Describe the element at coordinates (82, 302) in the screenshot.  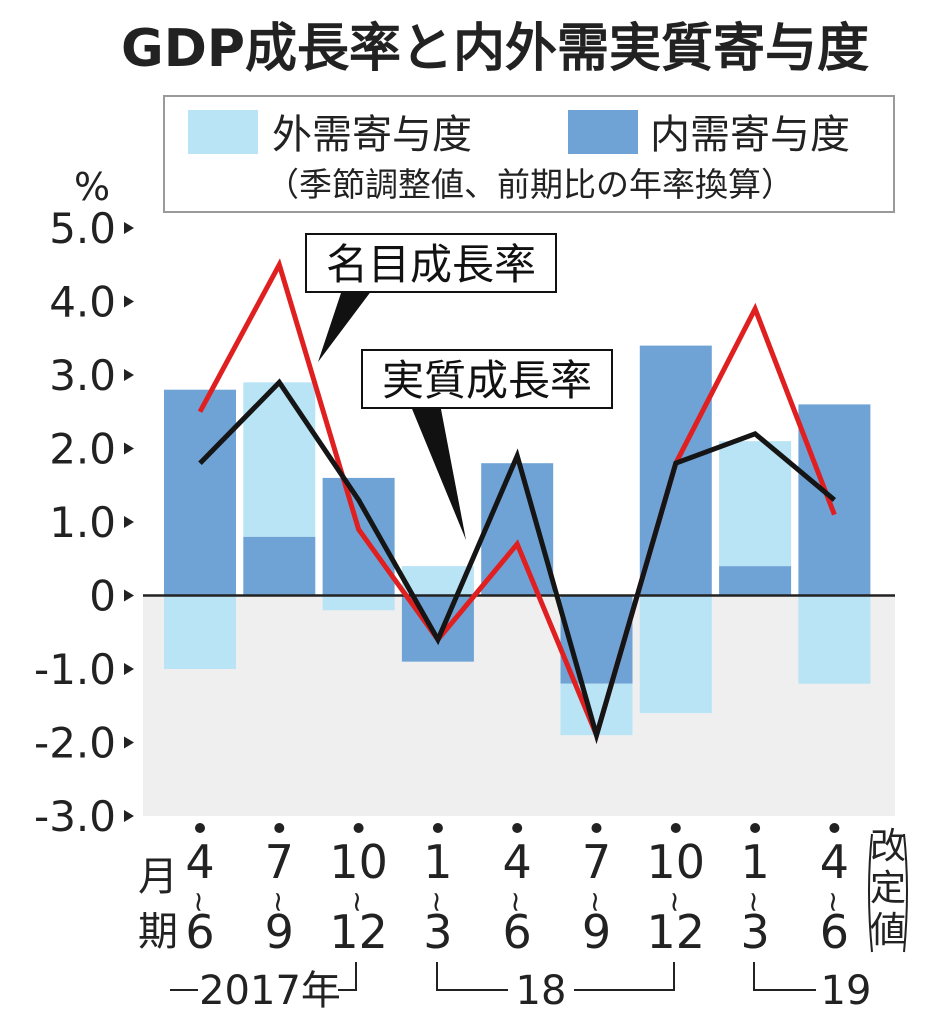
I see `y-tick-label: 4.0` at that location.